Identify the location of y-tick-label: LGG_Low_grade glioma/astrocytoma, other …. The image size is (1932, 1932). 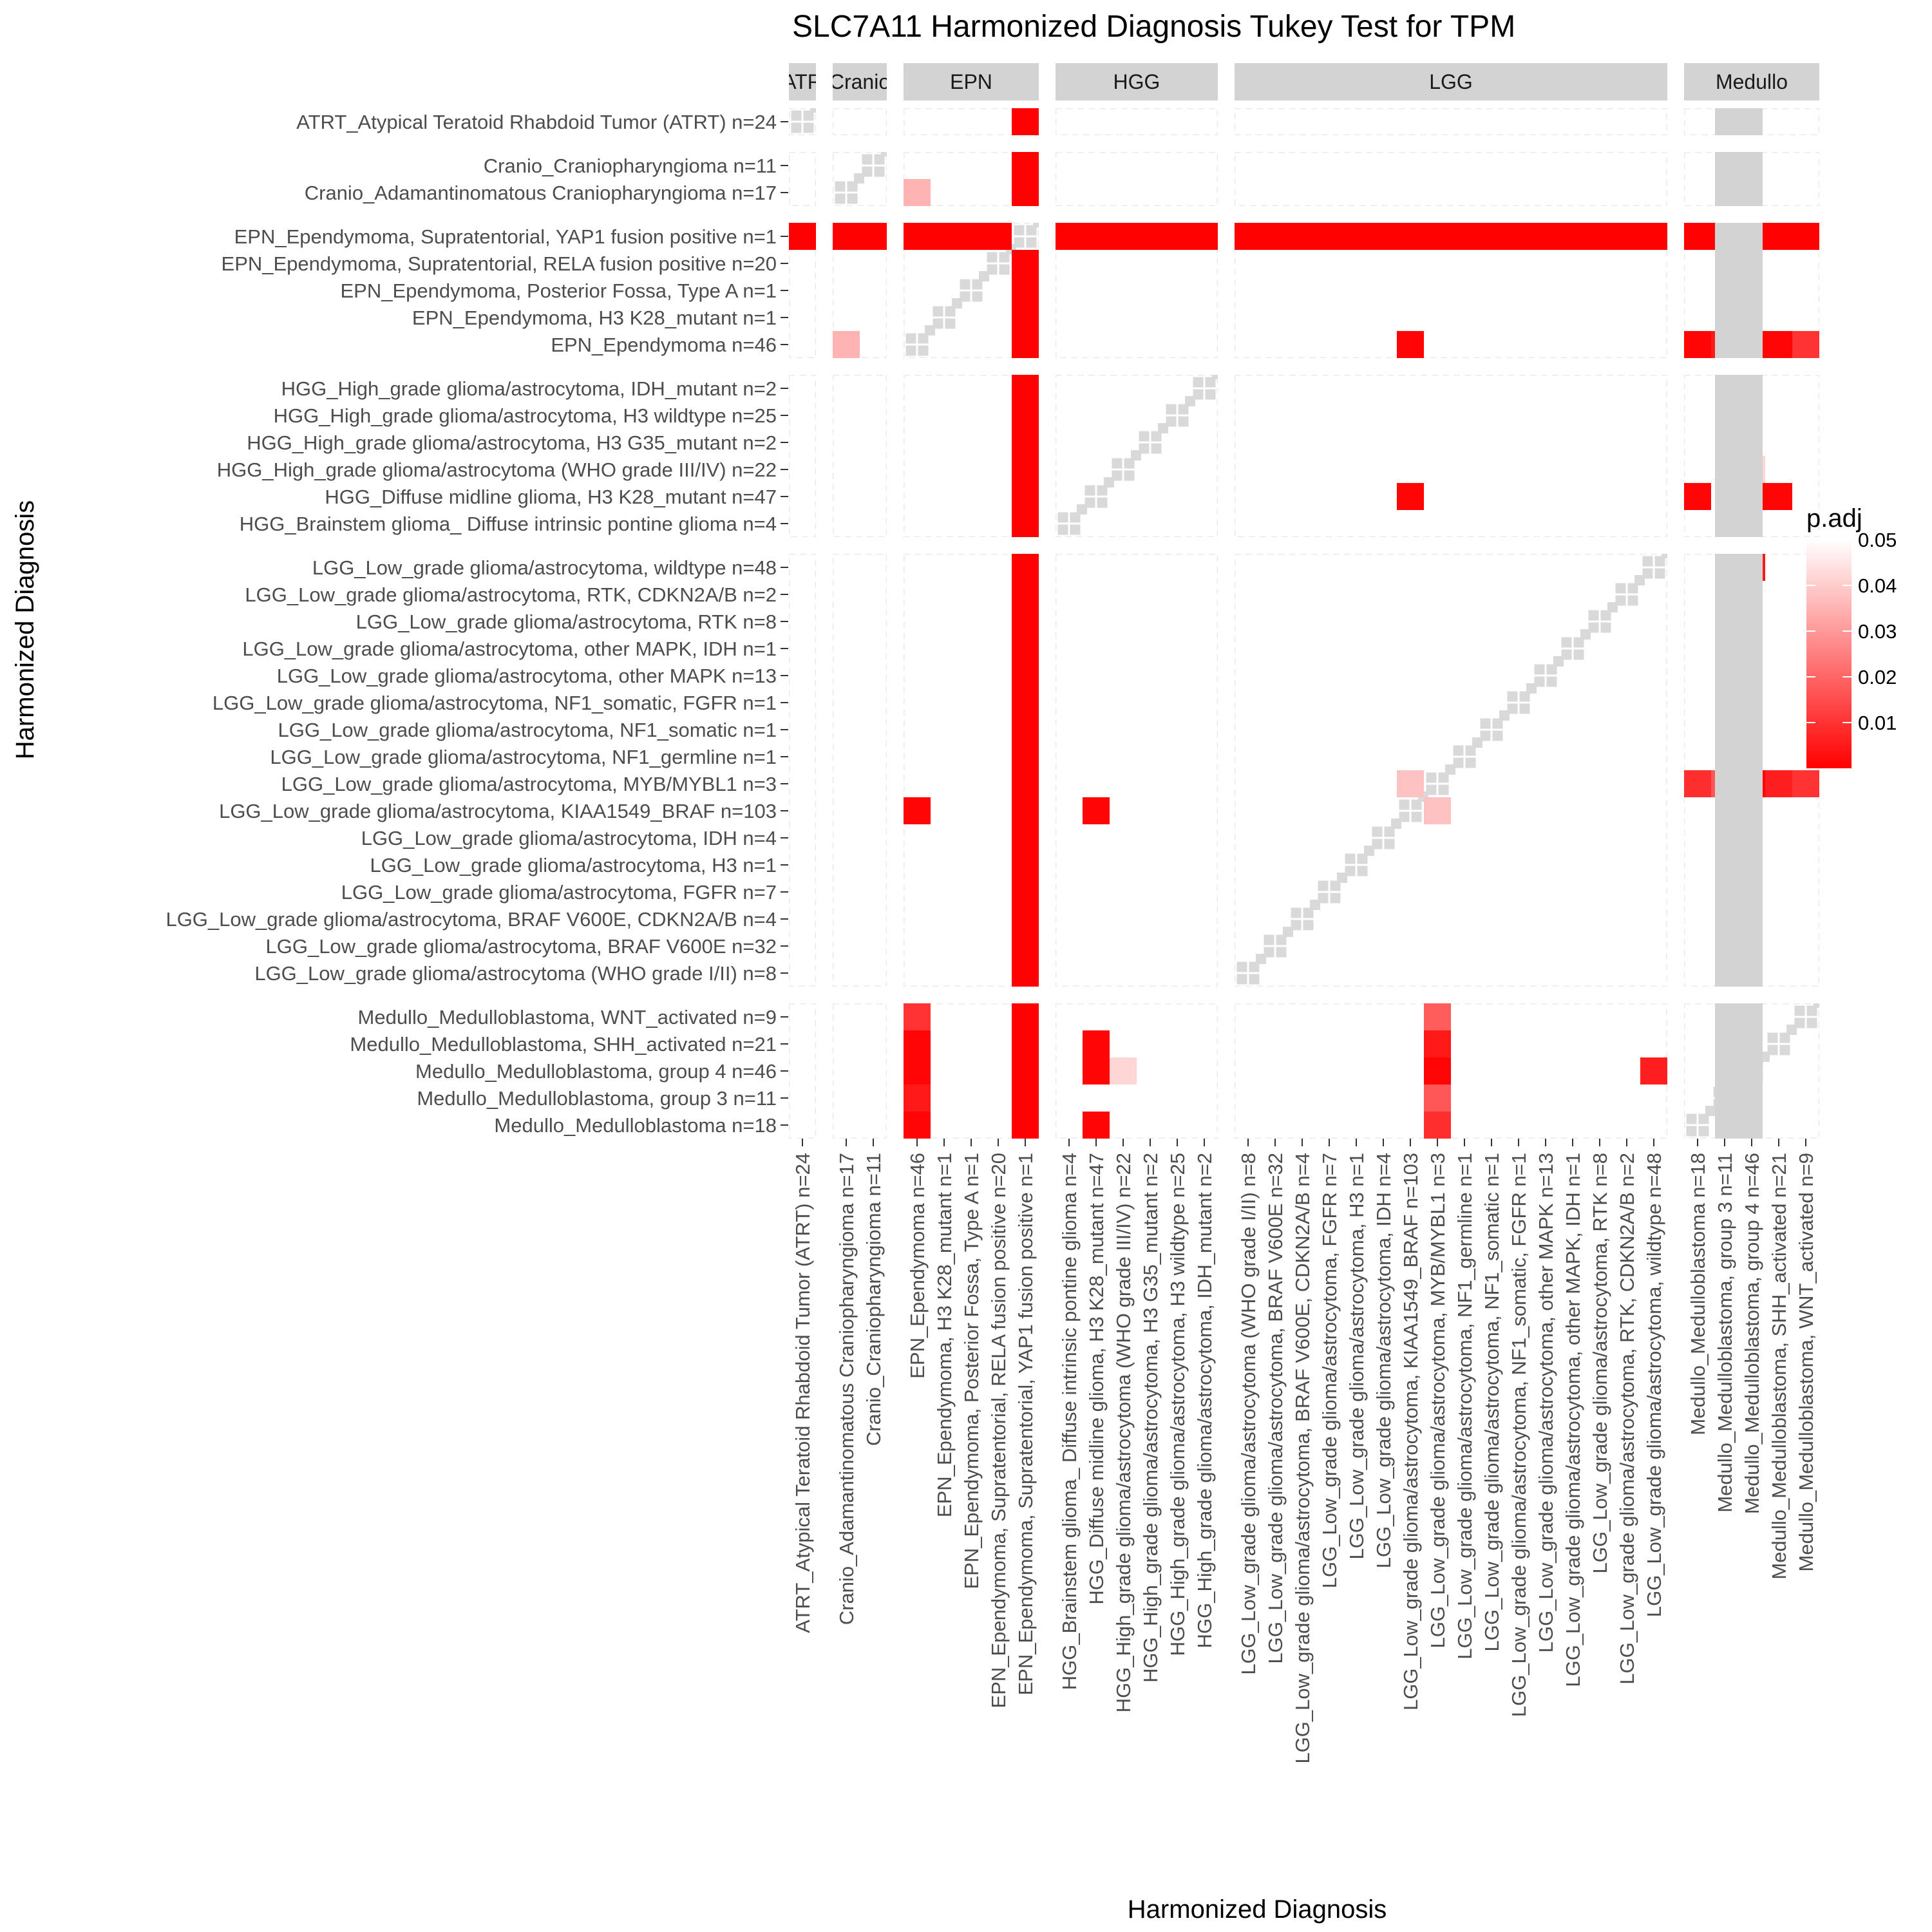
(527, 676).